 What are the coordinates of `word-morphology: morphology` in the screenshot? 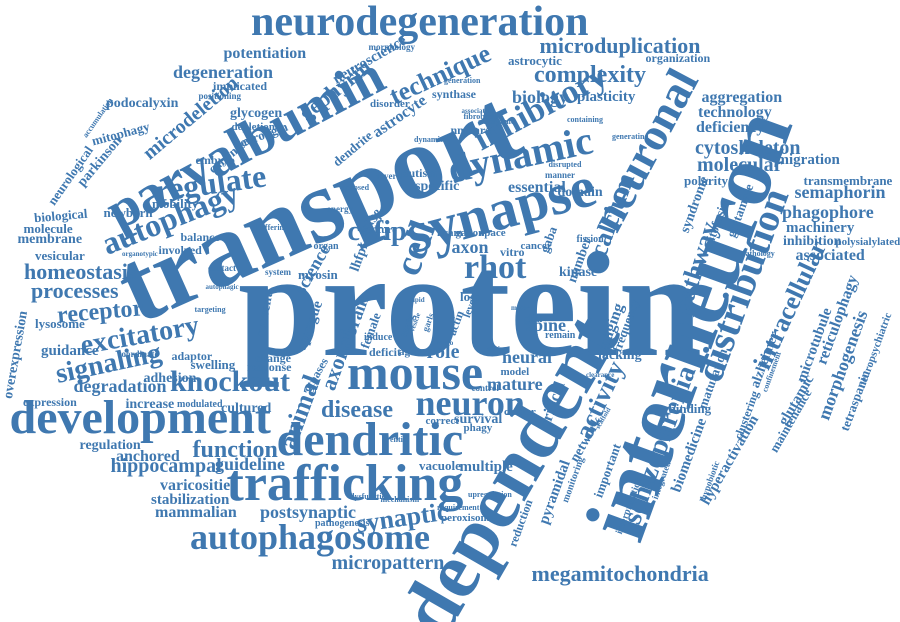 It's located at (392, 46).